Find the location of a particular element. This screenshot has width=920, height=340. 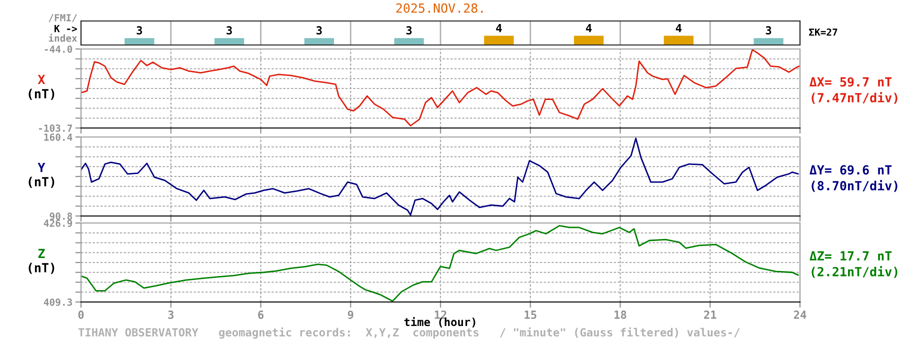

text: TIHANY OBSERVATORY geomagnetic records: X,Y,Z components / "minute" (Gauss filtered) values-/ is located at coordinates (409, 333).